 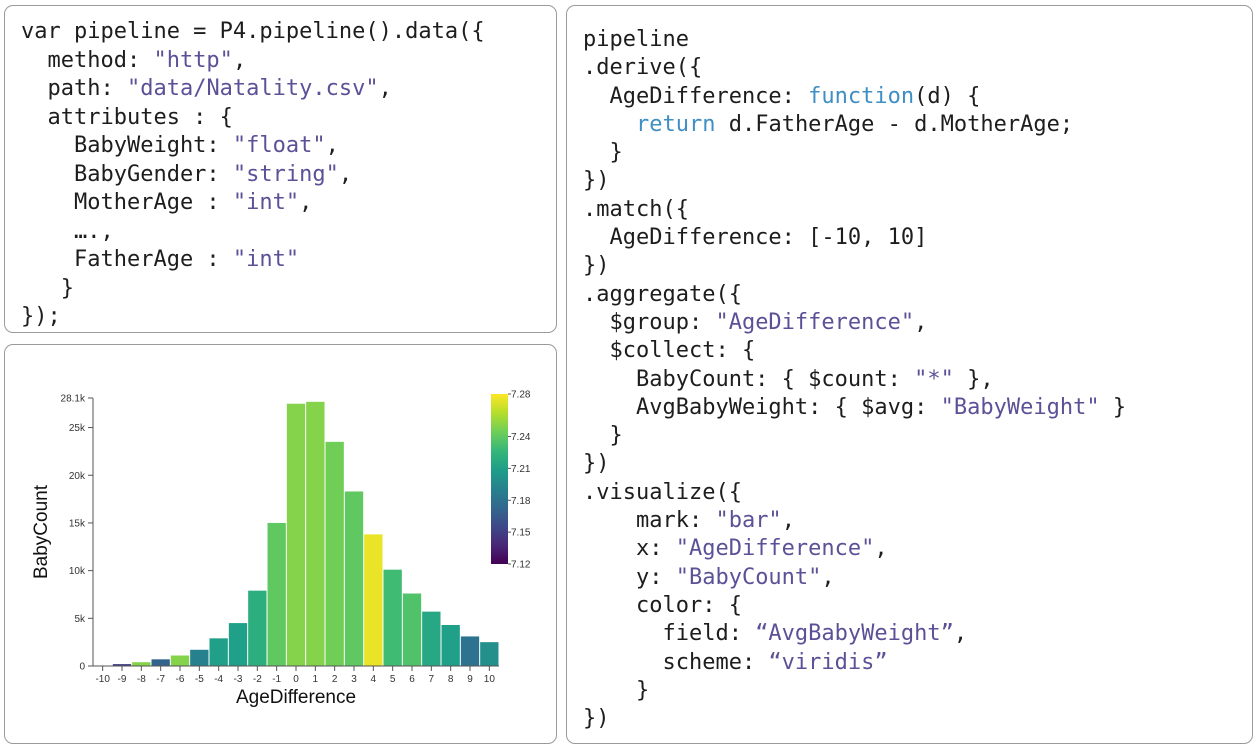 What do you see at coordinates (854, 493) in the screenshot?
I see `code-line: .visualize({` at bounding box center [854, 493].